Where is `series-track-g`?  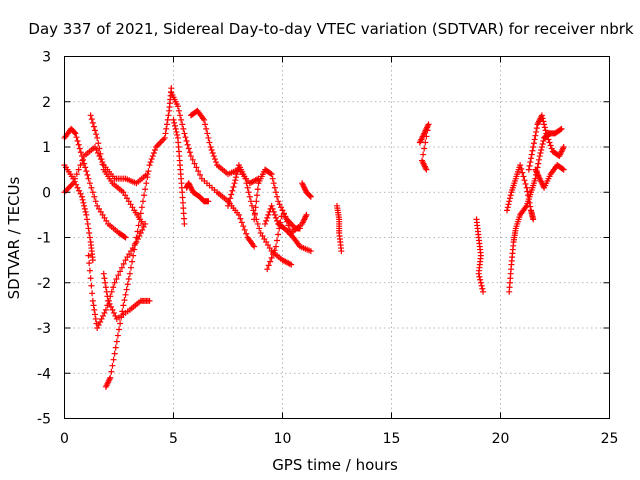 series-track-g is located at coordinates (138, 237).